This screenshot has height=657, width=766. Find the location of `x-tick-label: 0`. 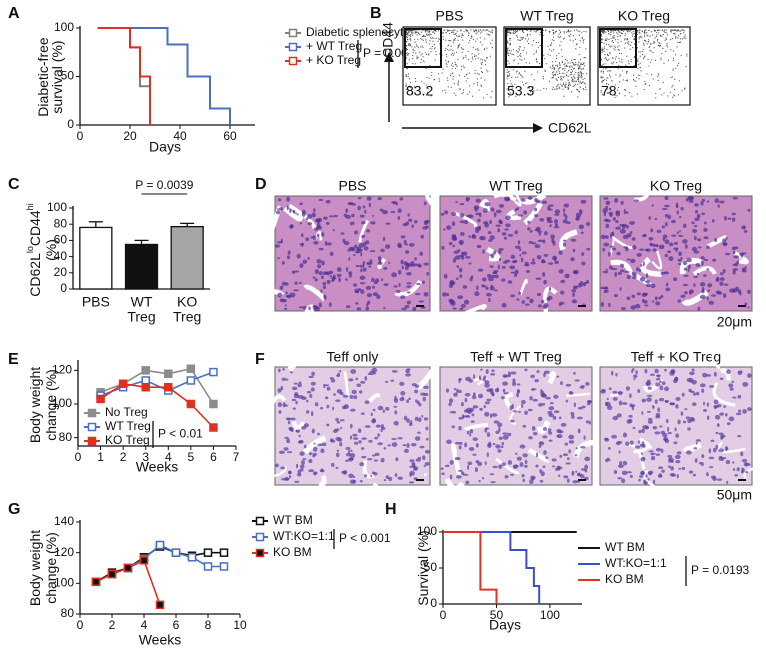

x-tick-label: 0 is located at coordinates (78, 457).